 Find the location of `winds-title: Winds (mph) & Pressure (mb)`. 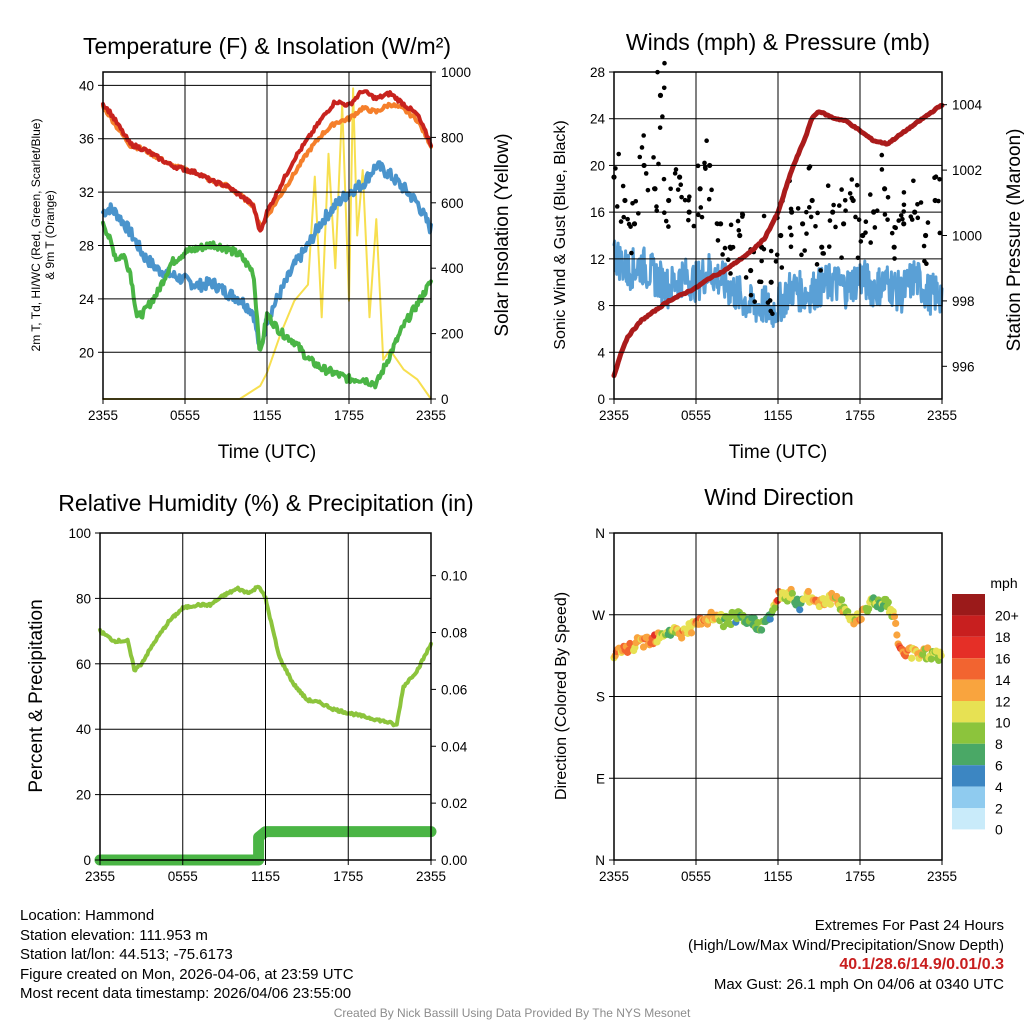

winds-title: Winds (mph) & Pressure (mb) is located at coordinates (778, 42).